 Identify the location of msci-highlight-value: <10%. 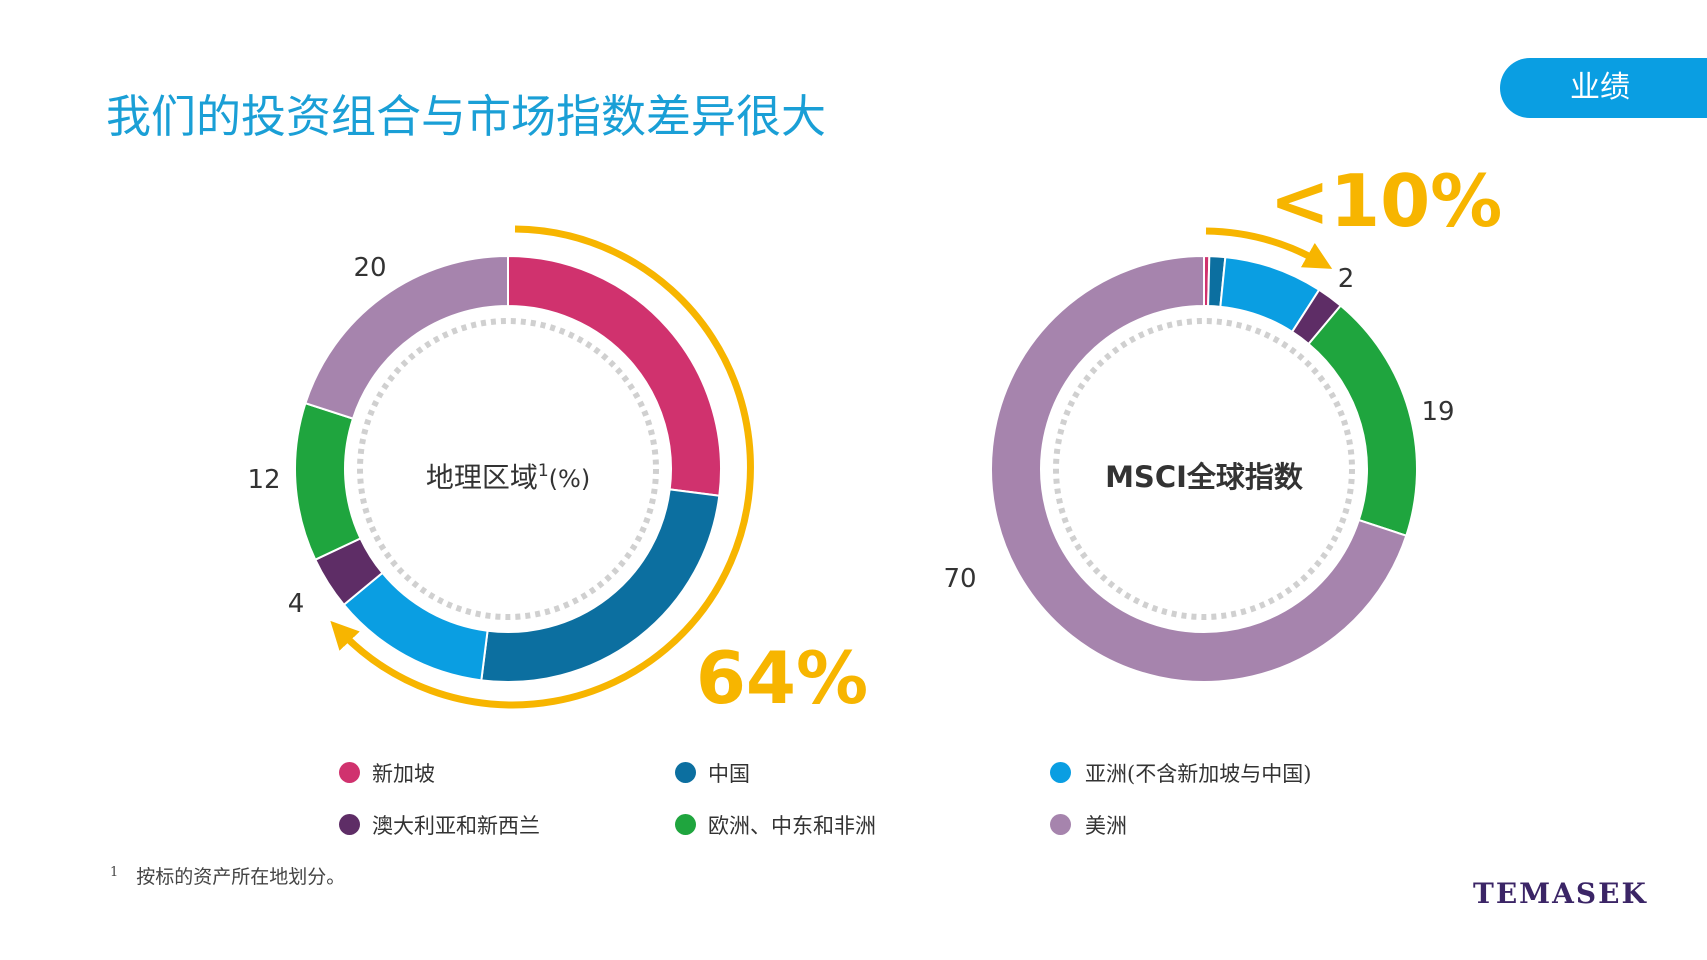
(1386, 201).